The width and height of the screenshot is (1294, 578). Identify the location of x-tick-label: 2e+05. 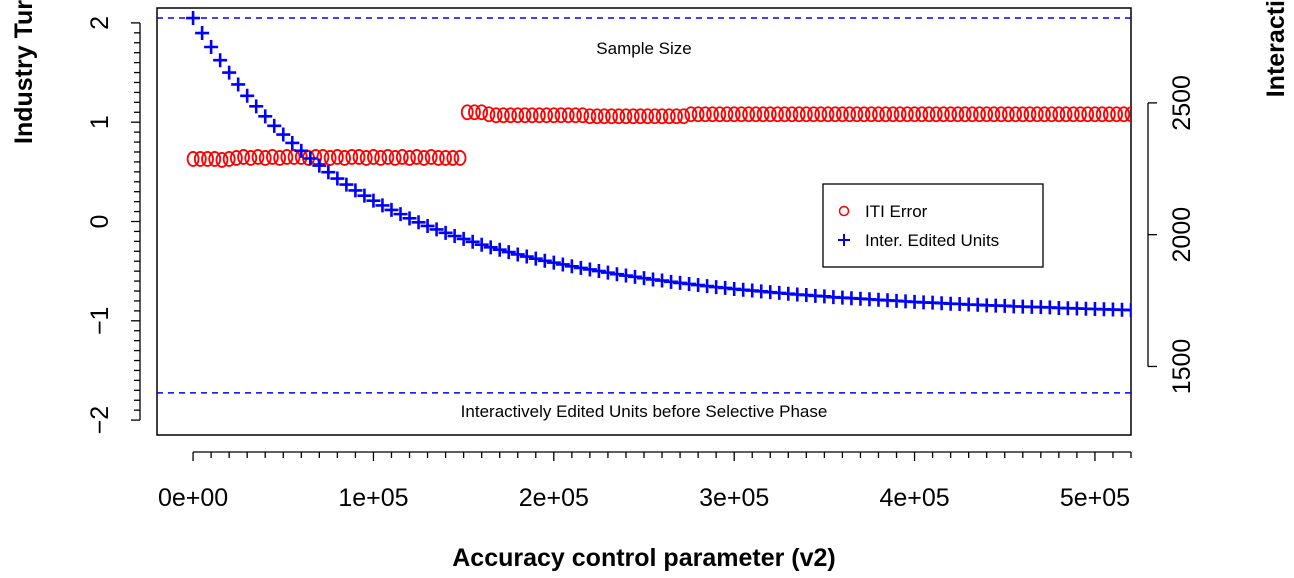
(554, 498).